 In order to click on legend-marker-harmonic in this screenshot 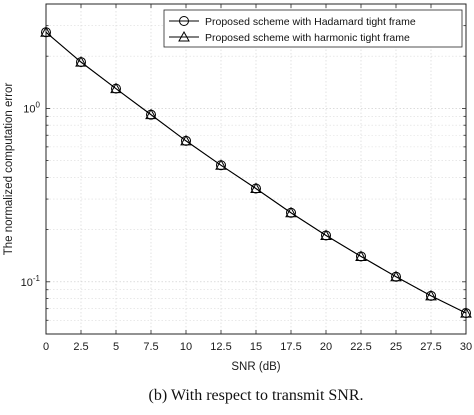, I will do `click(184, 36)`.